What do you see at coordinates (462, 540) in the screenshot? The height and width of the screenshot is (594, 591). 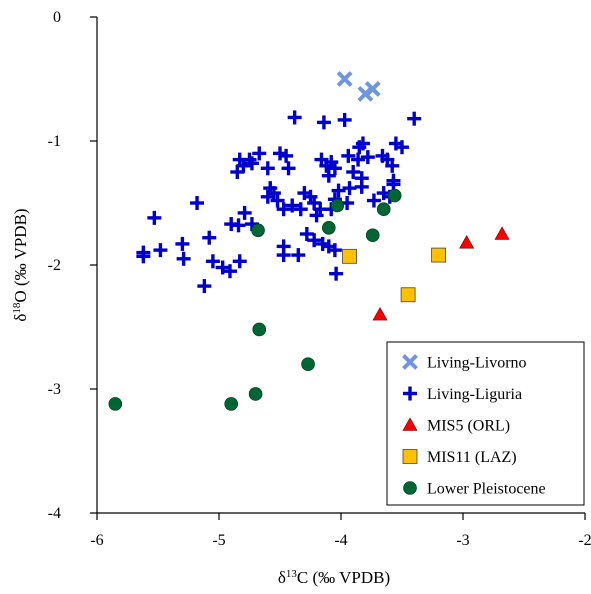 I see `x-tick-label: -3` at bounding box center [462, 540].